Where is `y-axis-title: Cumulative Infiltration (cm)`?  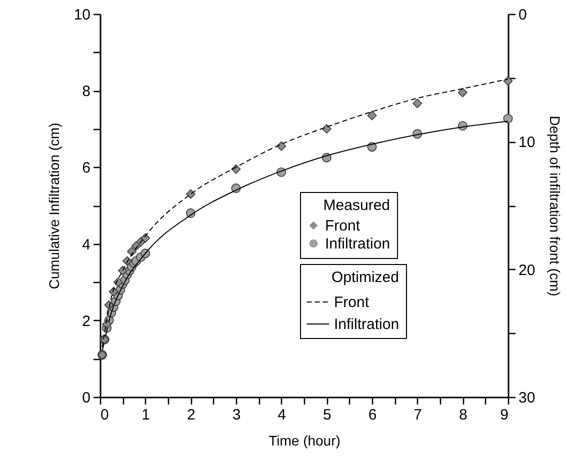
y-axis-title: Cumulative Infiltration (cm) is located at coordinates (54, 206).